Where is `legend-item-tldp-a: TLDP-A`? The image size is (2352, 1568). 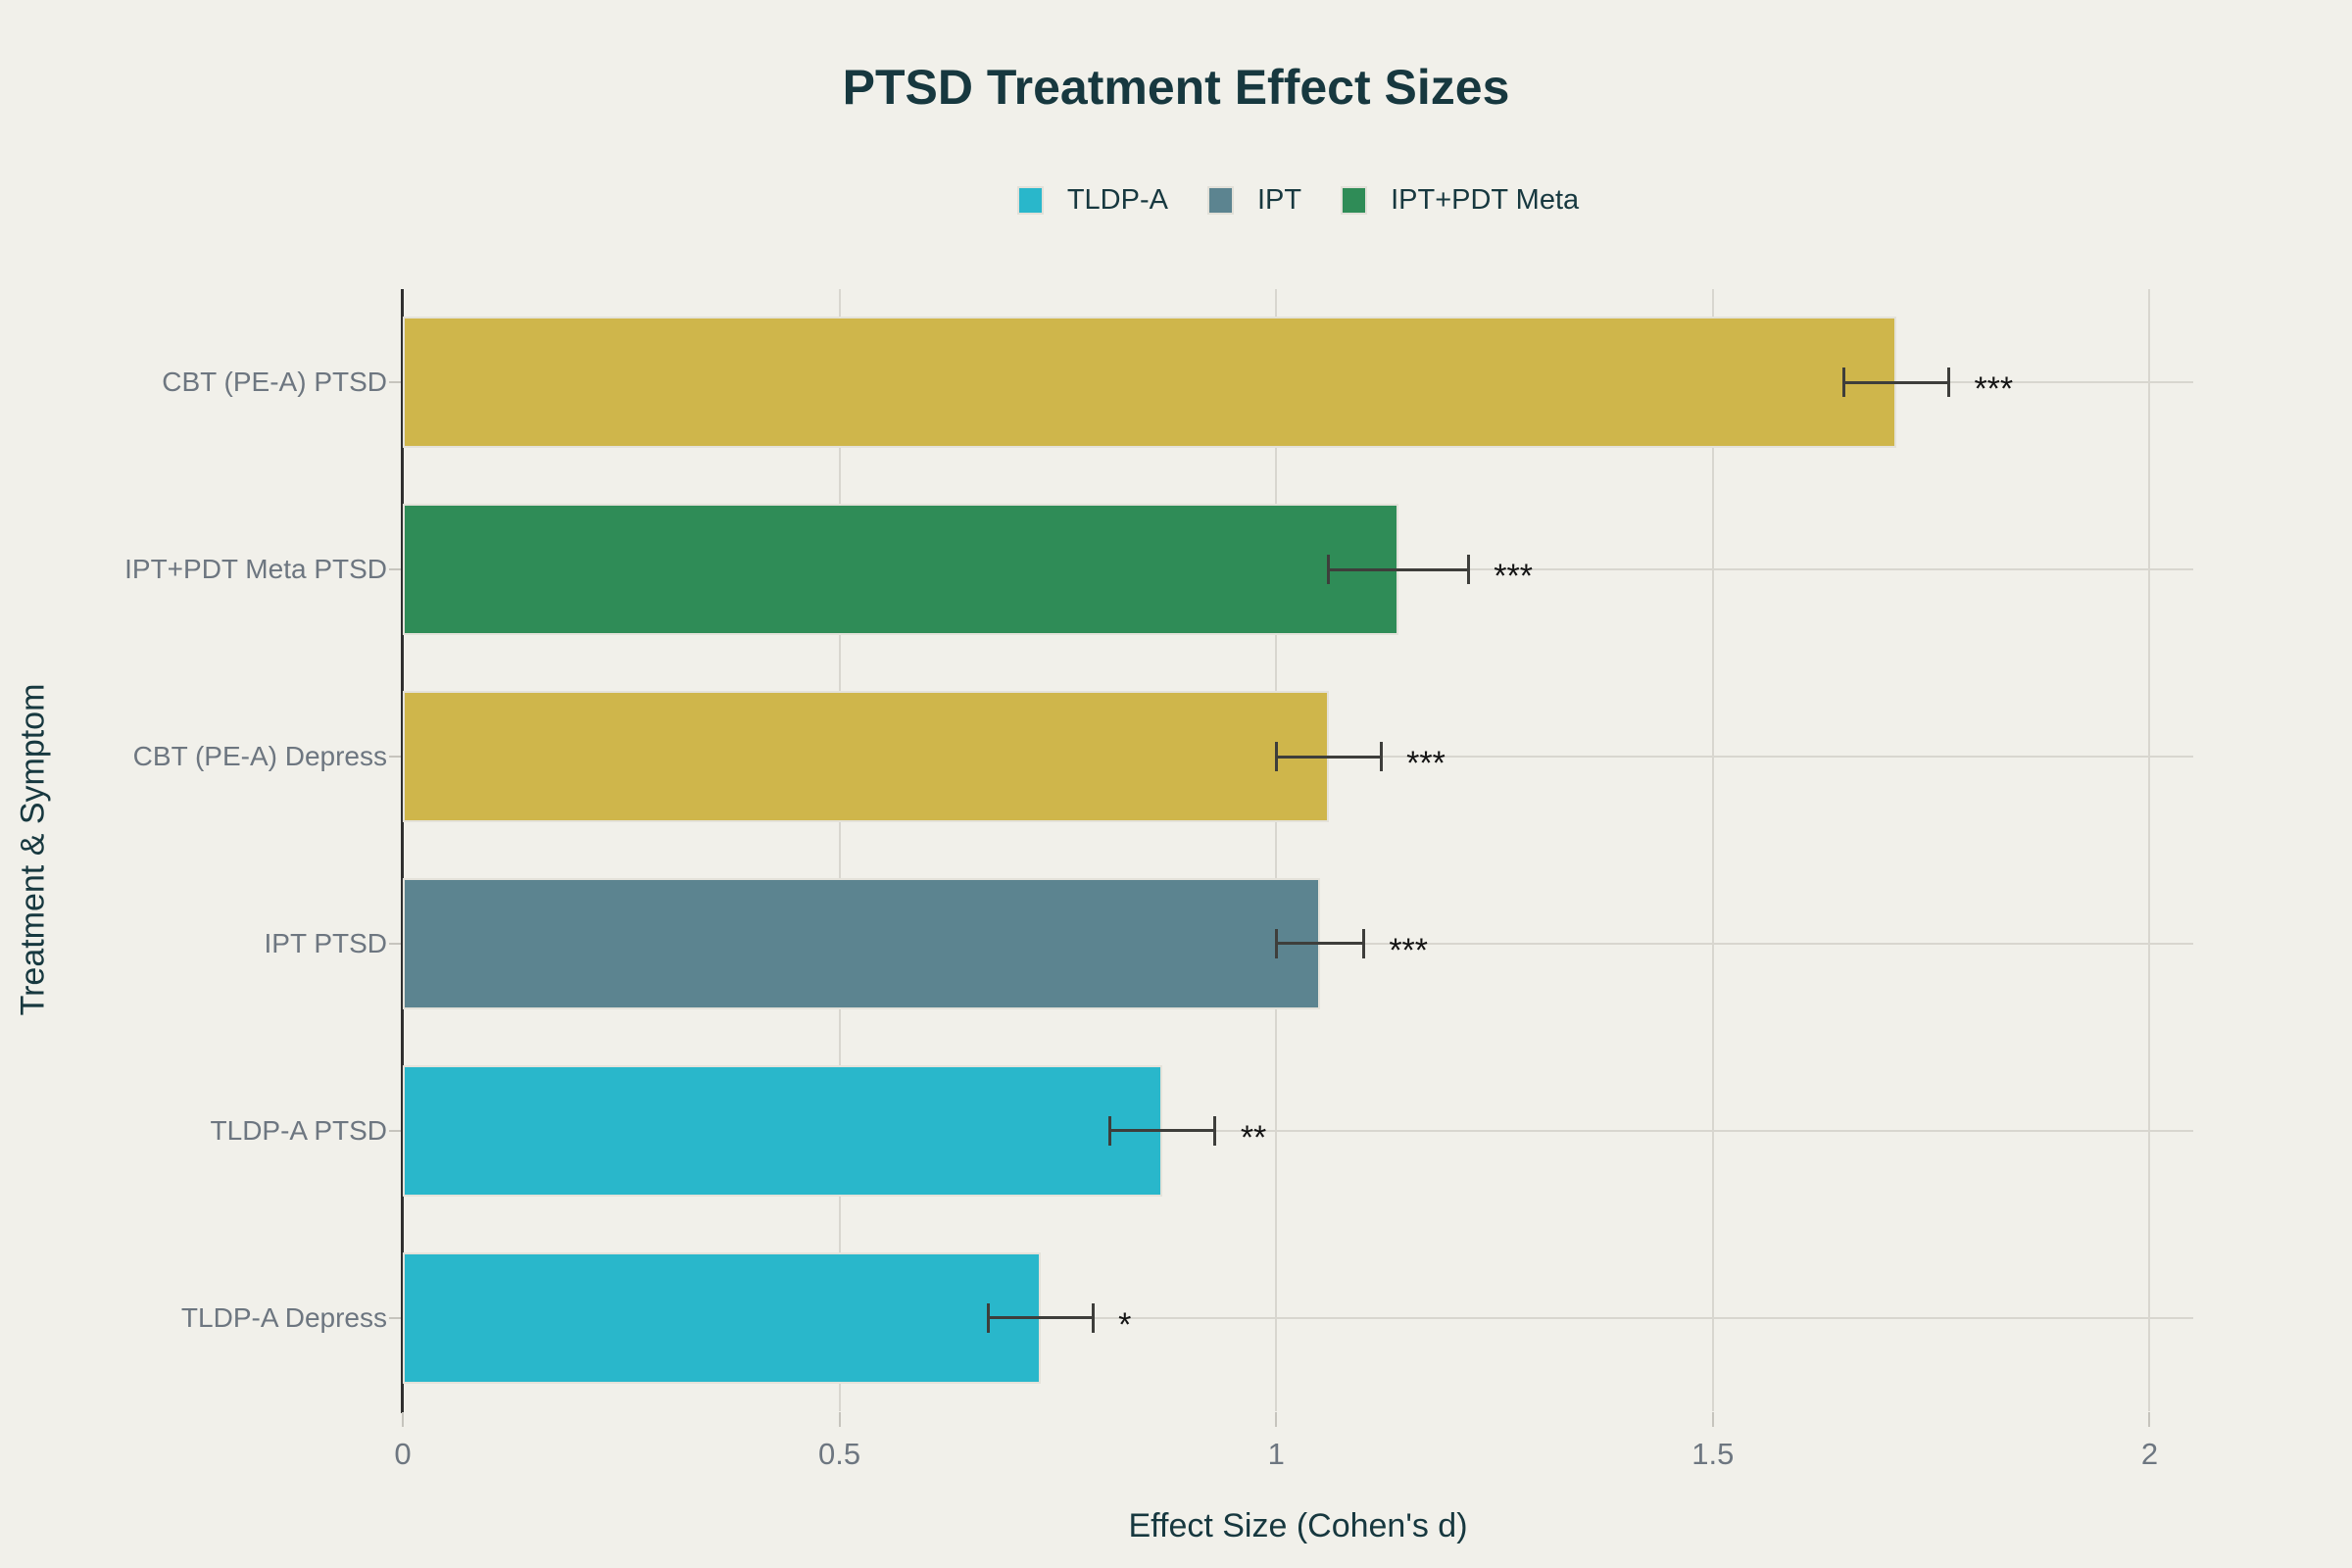
legend-item-tldp-a: TLDP-A is located at coordinates (1092, 200).